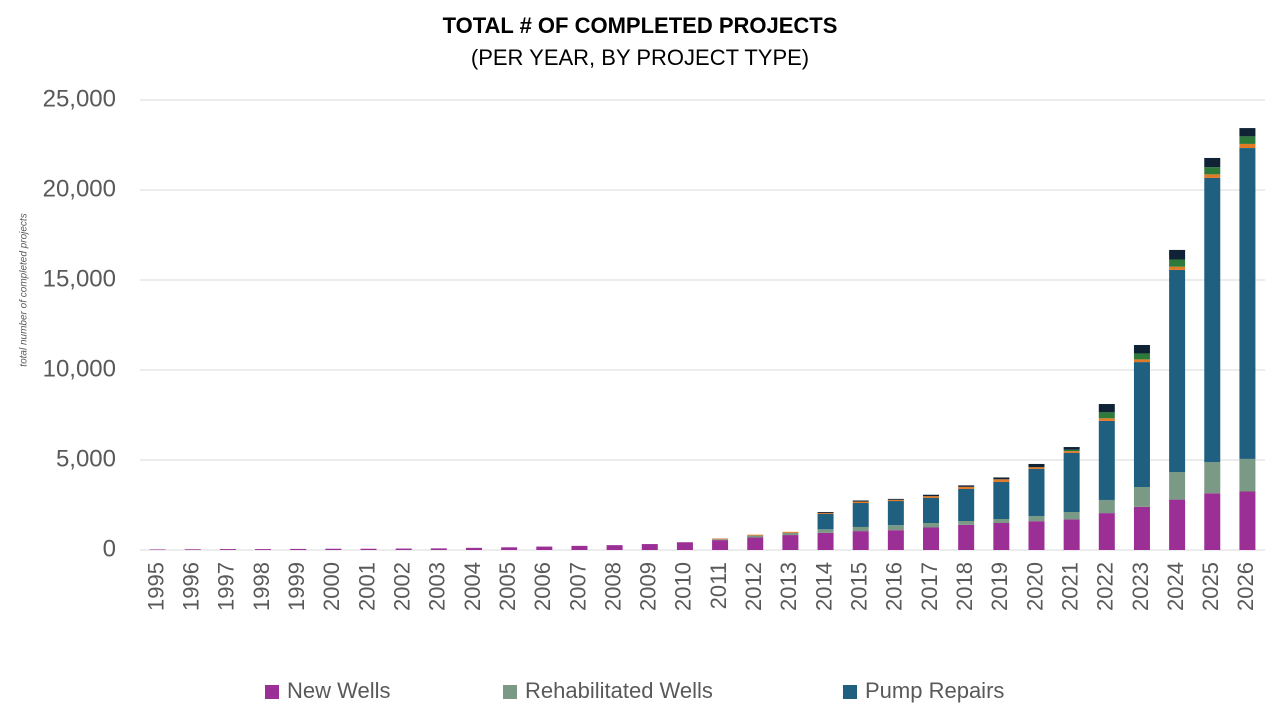 Image resolution: width=1280 pixels, height=720 pixels. What do you see at coordinates (109, 548) in the screenshot?
I see `y-tick-label: 0` at bounding box center [109, 548].